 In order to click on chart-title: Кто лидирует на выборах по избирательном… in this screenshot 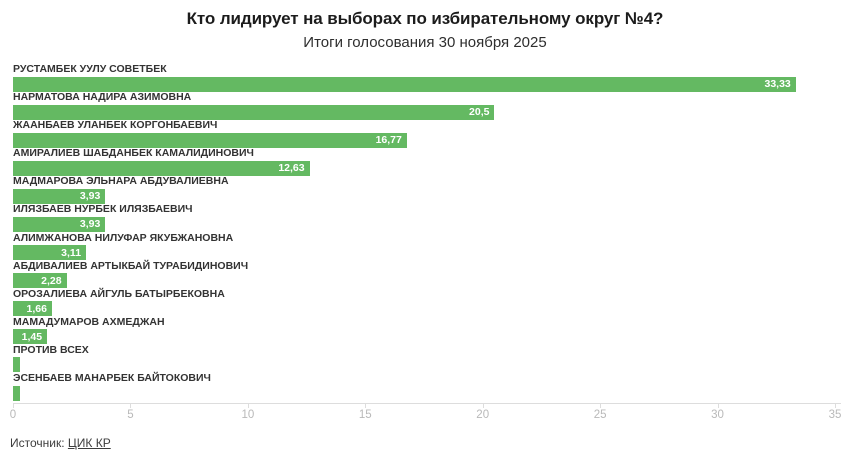, I will do `click(425, 18)`.